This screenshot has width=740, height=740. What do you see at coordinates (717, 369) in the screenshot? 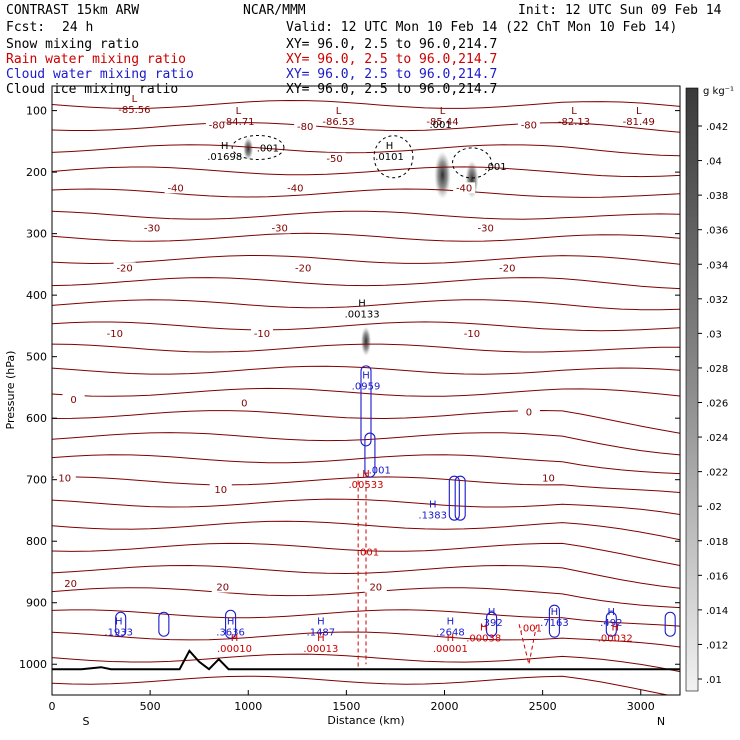
I see `colorbar-tick-label: .028` at bounding box center [717, 369].